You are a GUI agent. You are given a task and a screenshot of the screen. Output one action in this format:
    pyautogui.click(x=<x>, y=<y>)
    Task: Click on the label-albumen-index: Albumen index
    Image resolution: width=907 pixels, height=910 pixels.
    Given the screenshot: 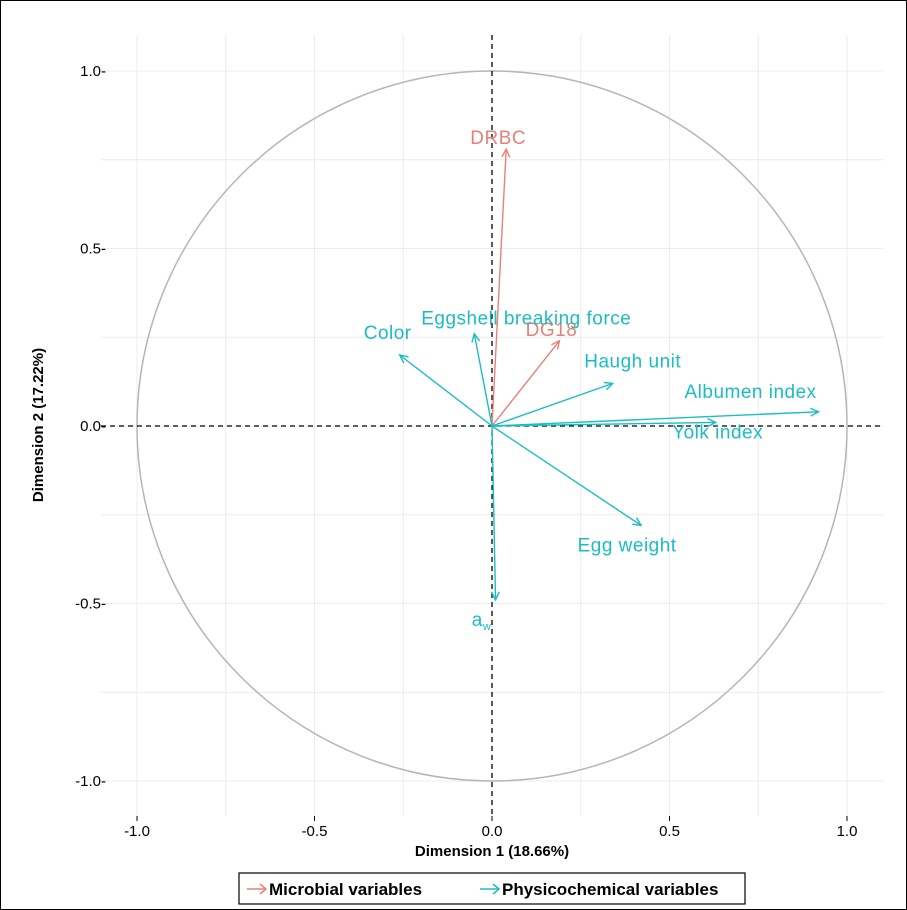 What is the action you would take?
    pyautogui.click(x=750, y=392)
    